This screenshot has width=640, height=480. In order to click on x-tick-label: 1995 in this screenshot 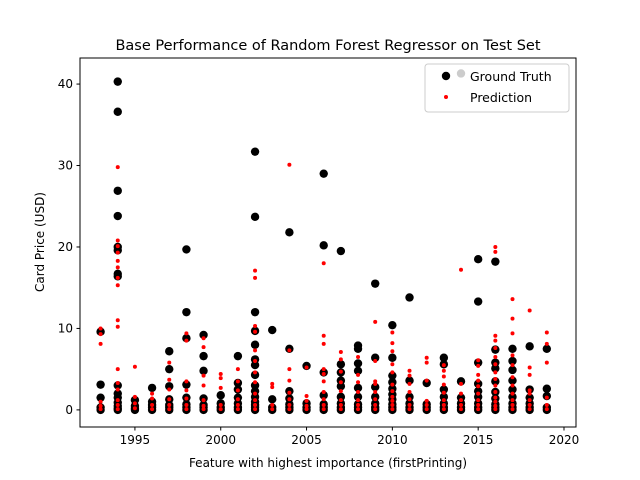, I will do `click(135, 440)`.